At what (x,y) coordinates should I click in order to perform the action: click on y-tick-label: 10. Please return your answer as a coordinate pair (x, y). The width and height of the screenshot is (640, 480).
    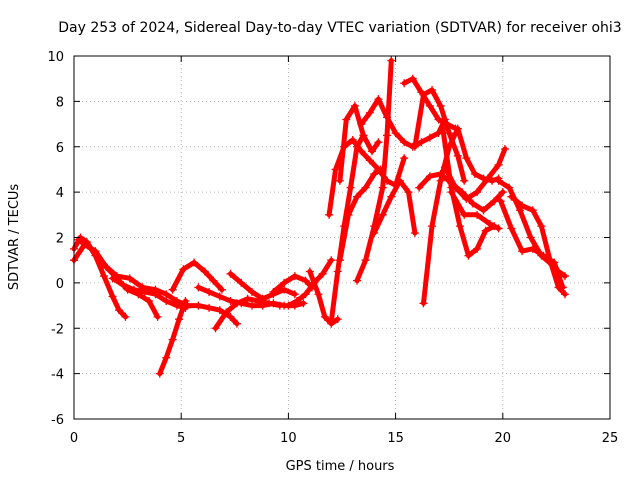
    Looking at the image, I should click on (55, 57).